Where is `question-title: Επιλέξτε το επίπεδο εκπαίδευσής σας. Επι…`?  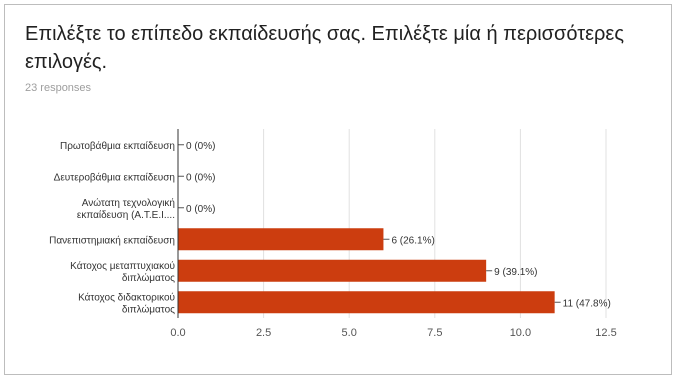 question-title: Επιλέξτε το επίπεδο εκπαίδευσής σας. Επι… is located at coordinates (324, 48).